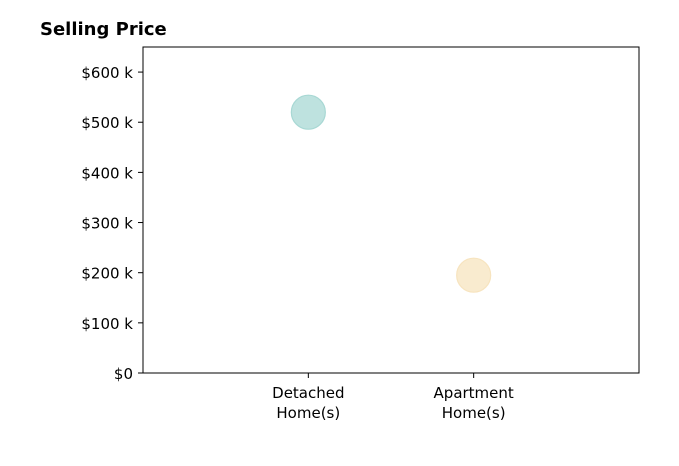 The width and height of the screenshot is (679, 466). I want to click on y-tick-label: $200 k, so click(107, 274).